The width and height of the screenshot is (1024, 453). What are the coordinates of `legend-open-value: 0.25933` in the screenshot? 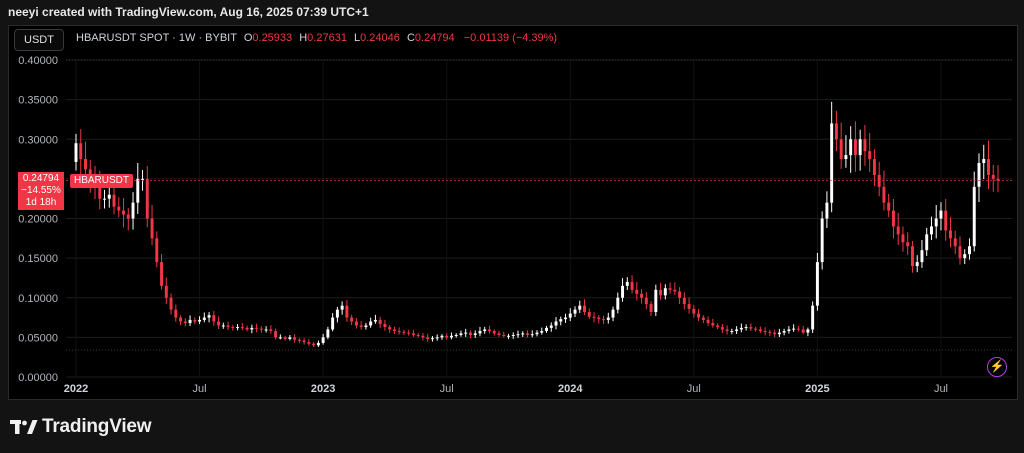 It's located at (272, 38).